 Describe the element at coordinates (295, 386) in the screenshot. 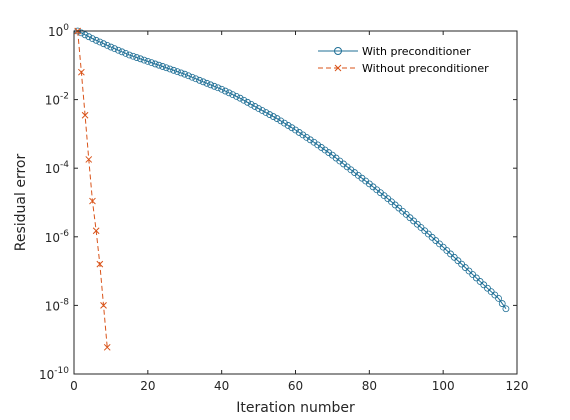

I see `x-tick-label: 60` at that location.